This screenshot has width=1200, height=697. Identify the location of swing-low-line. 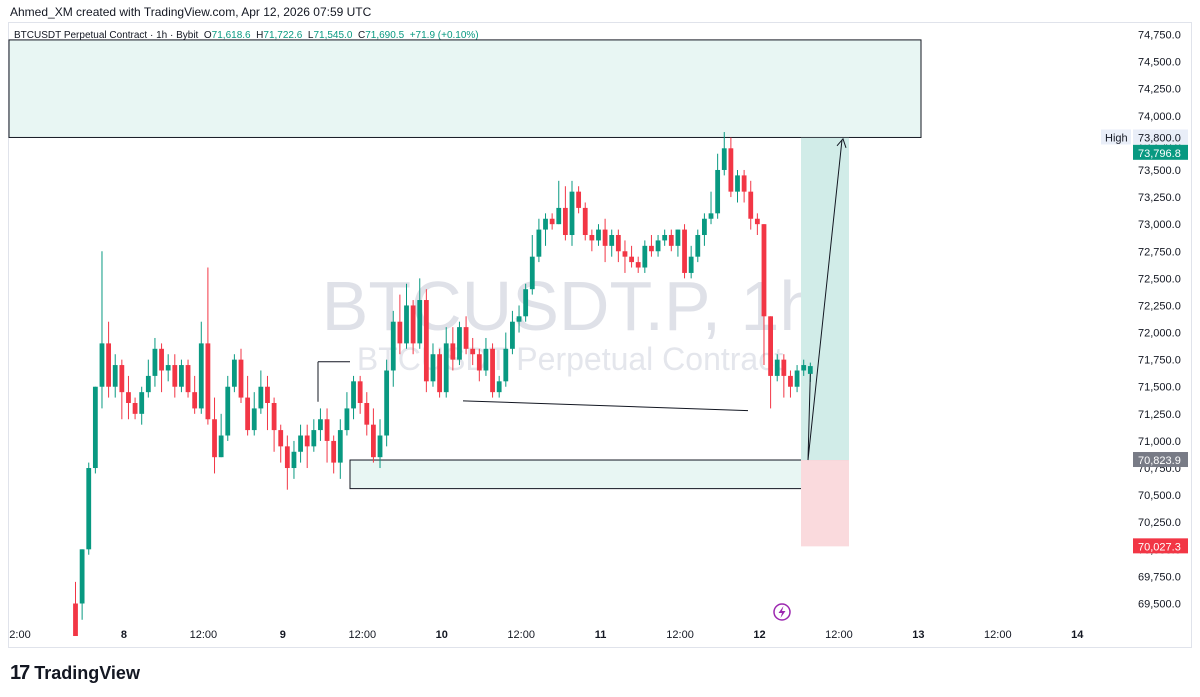
(605, 406).